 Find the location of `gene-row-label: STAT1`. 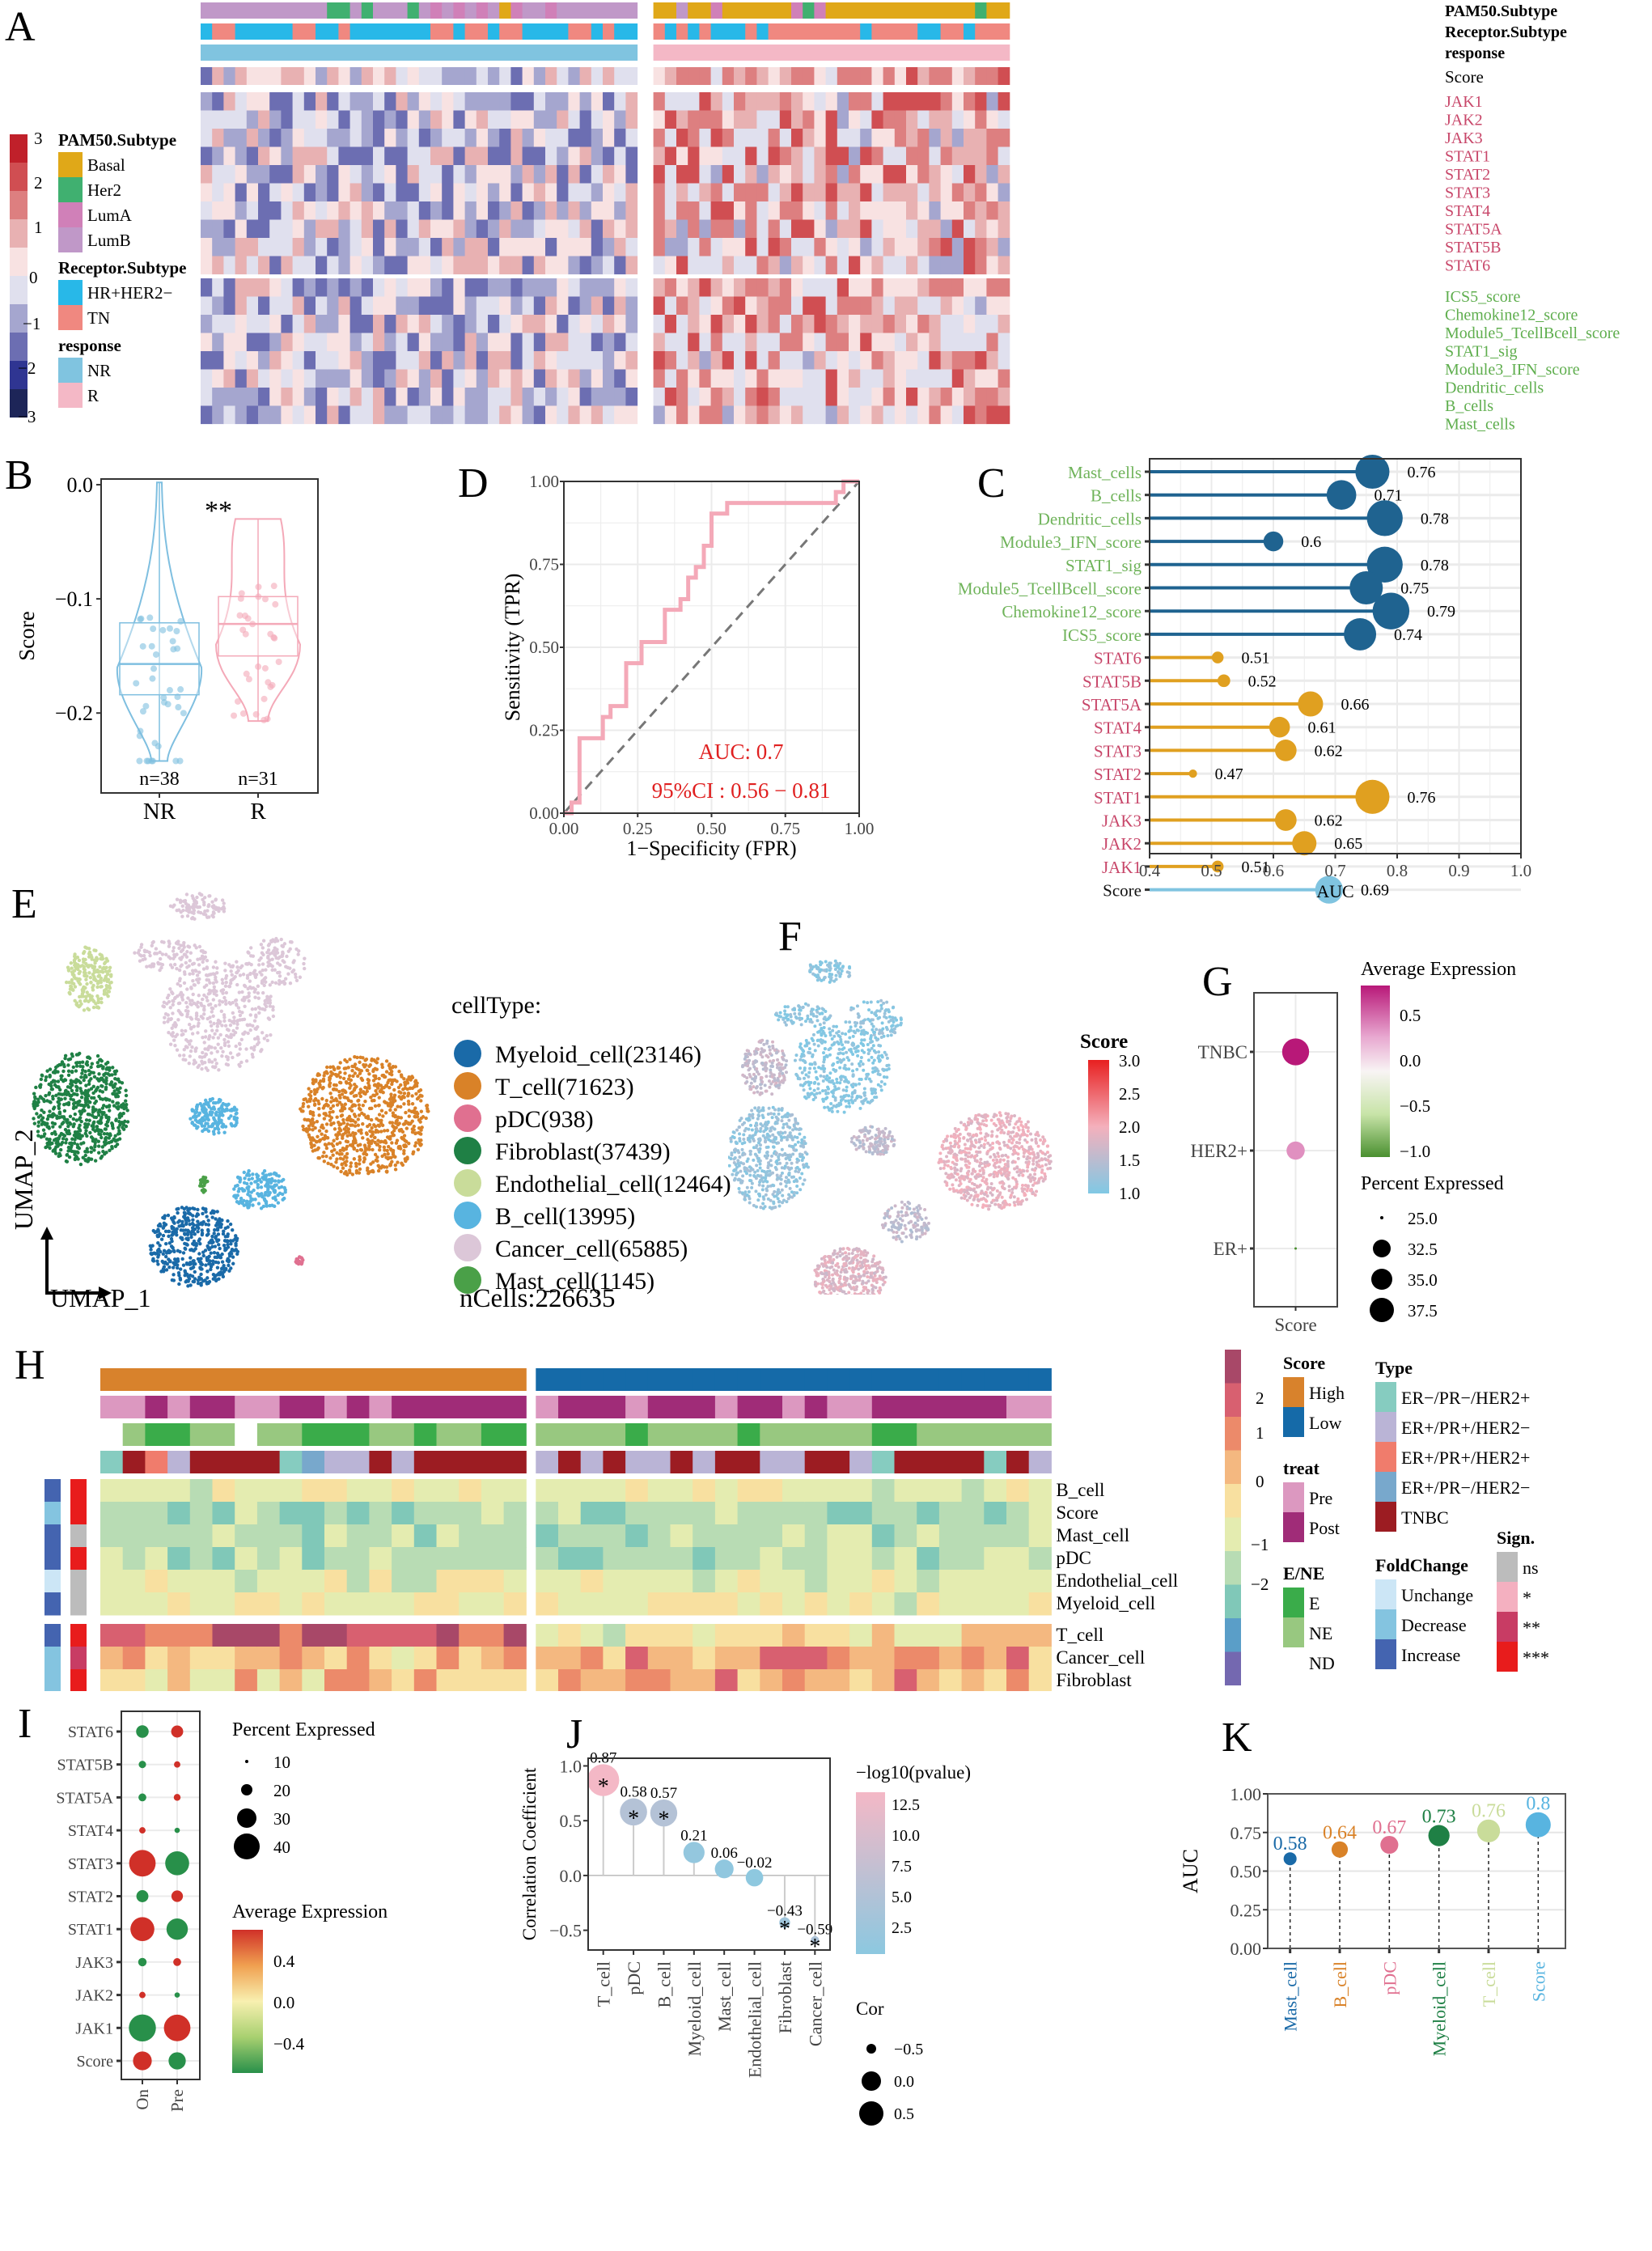

gene-row-label: STAT1 is located at coordinates (1467, 157).